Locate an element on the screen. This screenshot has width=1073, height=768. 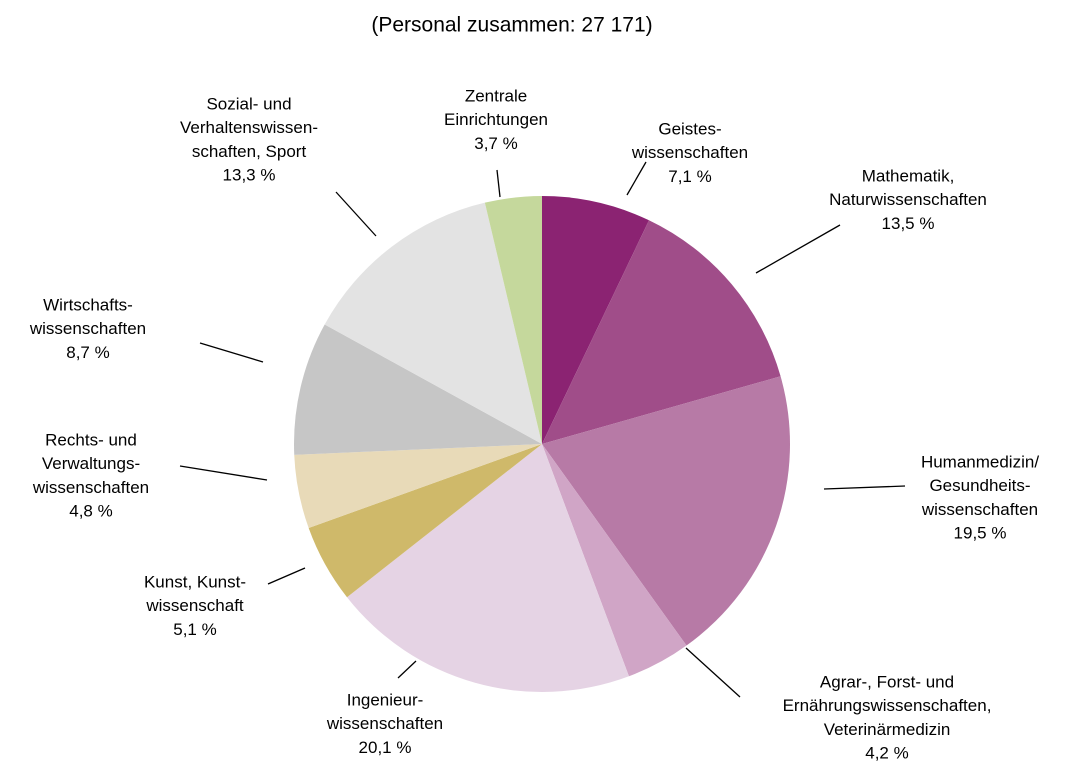
slice-label: Mathematik, is located at coordinates (908, 175).